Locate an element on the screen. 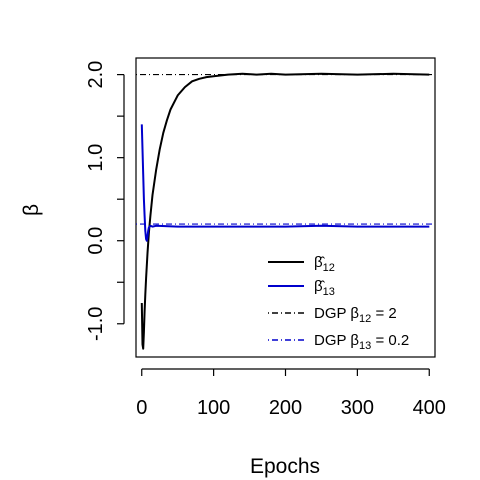 The height and width of the screenshot is (480, 480). x-axis: 0 100 200 300 400 is located at coordinates (291, 393).